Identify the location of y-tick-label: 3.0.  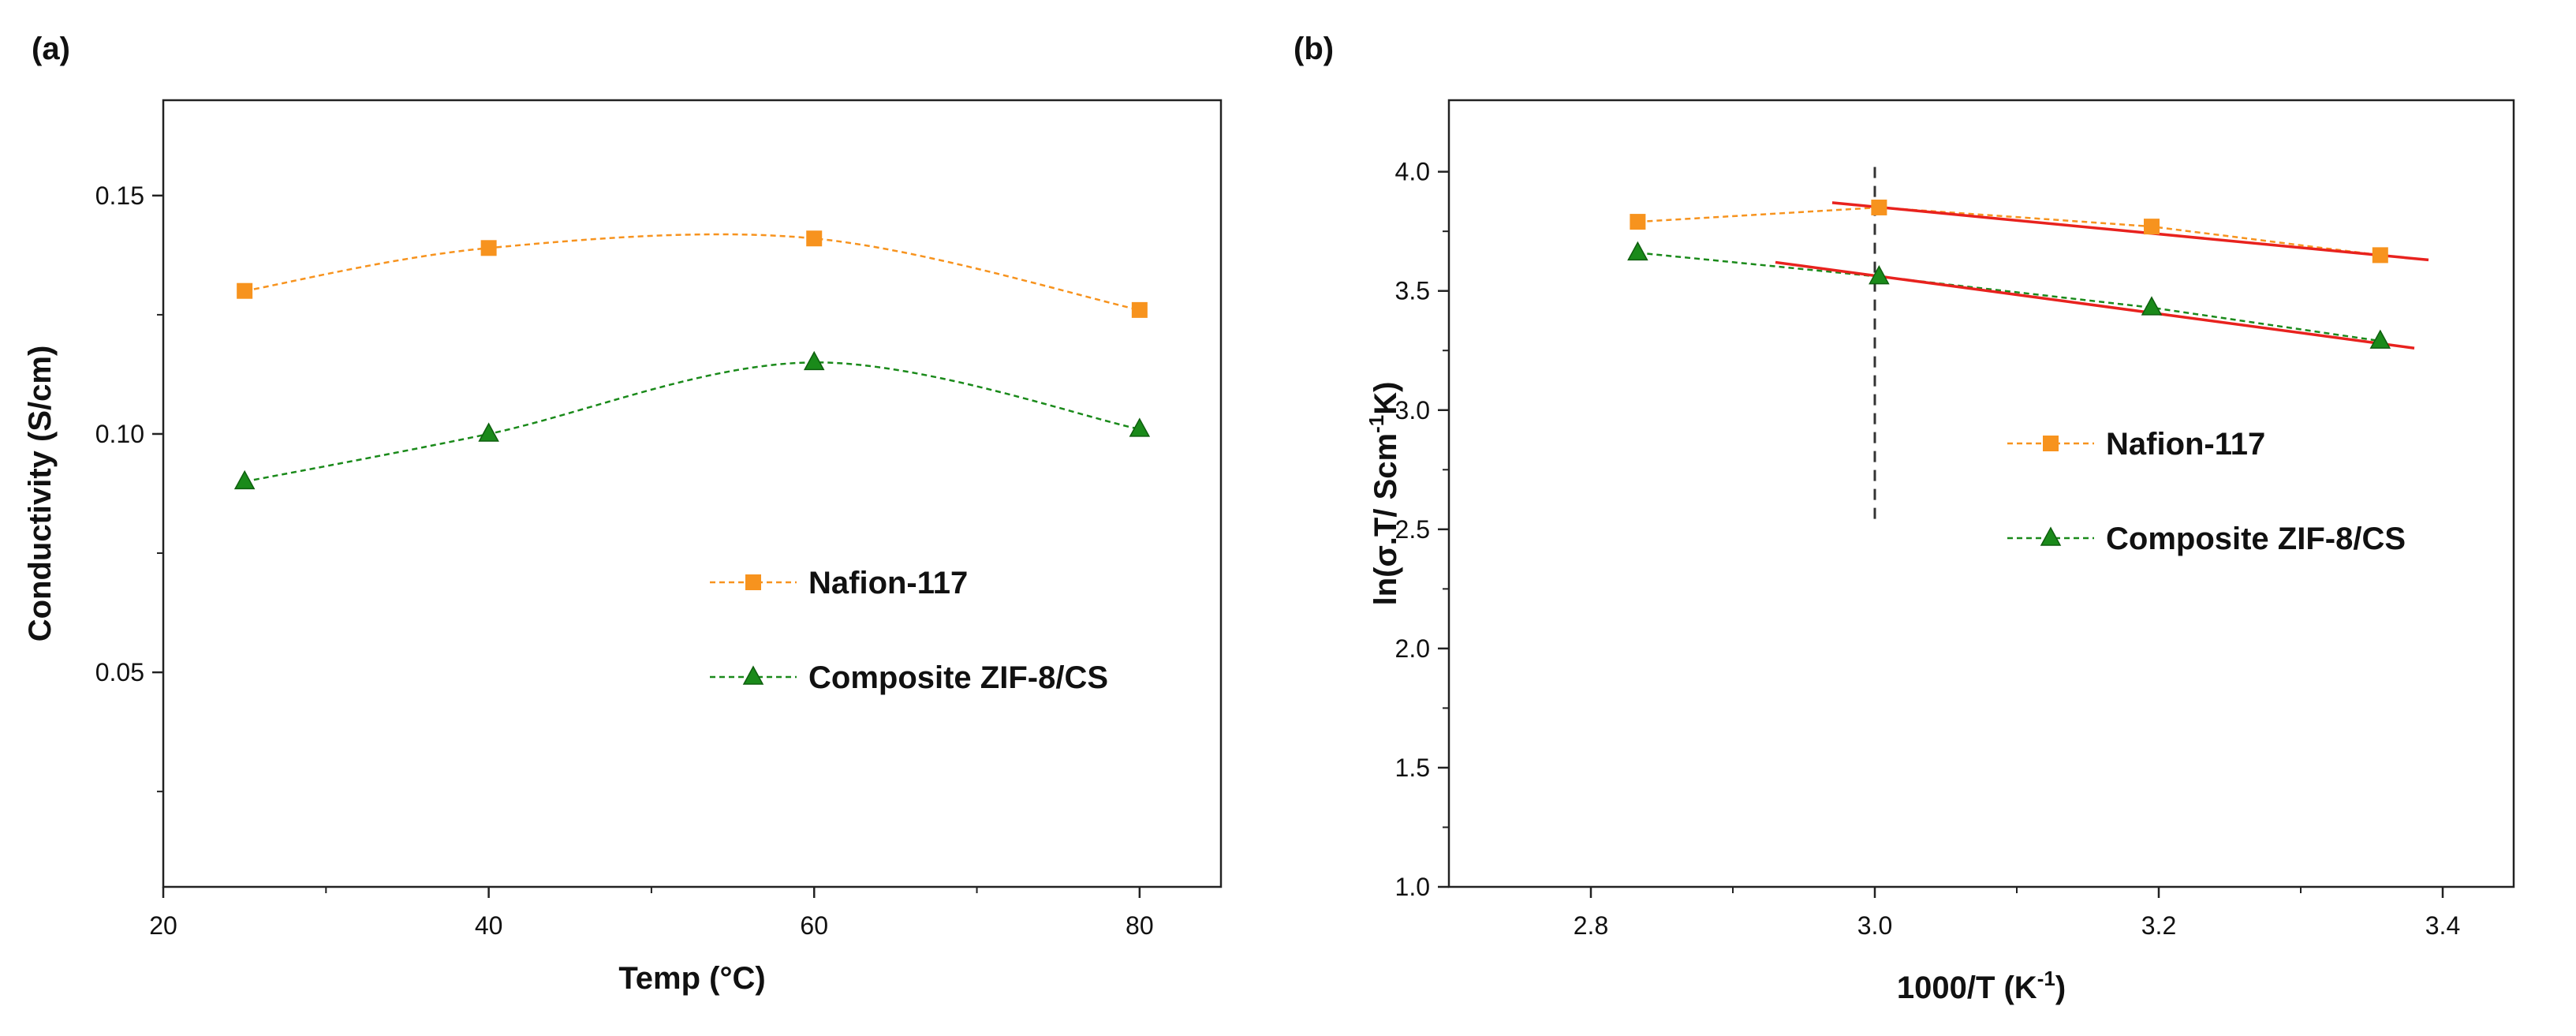
(1412, 410).